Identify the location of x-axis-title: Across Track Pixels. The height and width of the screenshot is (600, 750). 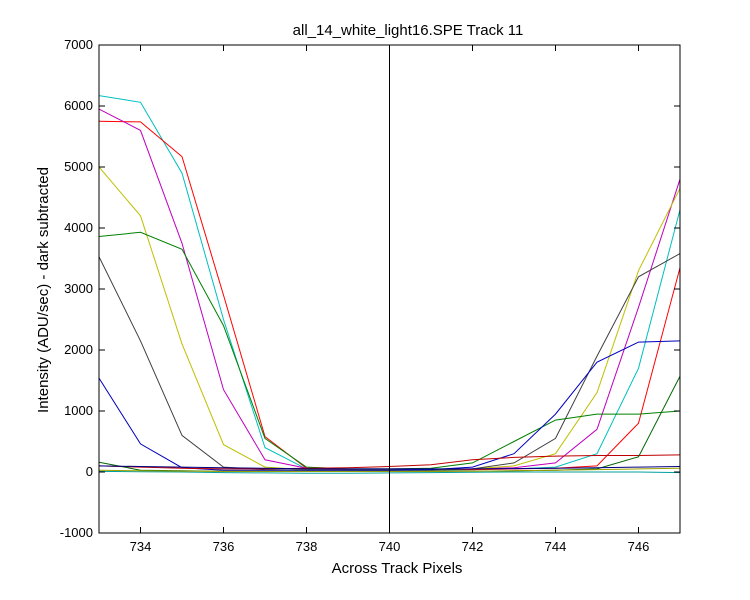
(397, 568).